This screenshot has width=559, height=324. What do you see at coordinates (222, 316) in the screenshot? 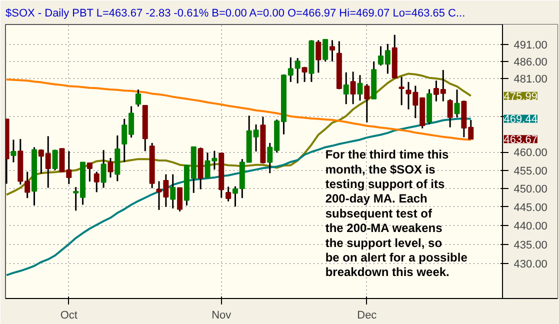
I see `x-tick-label: Nov` at bounding box center [222, 316].